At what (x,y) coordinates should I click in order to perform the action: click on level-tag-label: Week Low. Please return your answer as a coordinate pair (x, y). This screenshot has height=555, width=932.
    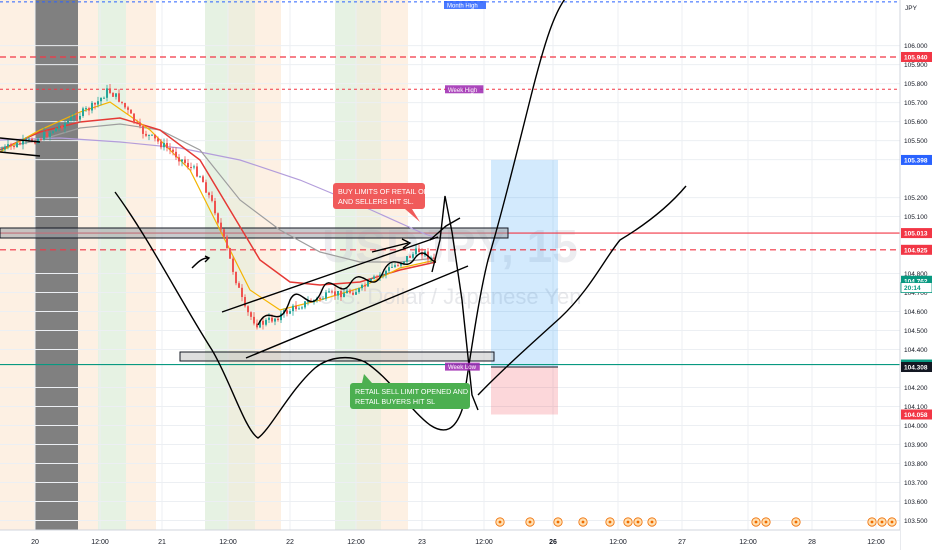
    Looking at the image, I should click on (462, 368).